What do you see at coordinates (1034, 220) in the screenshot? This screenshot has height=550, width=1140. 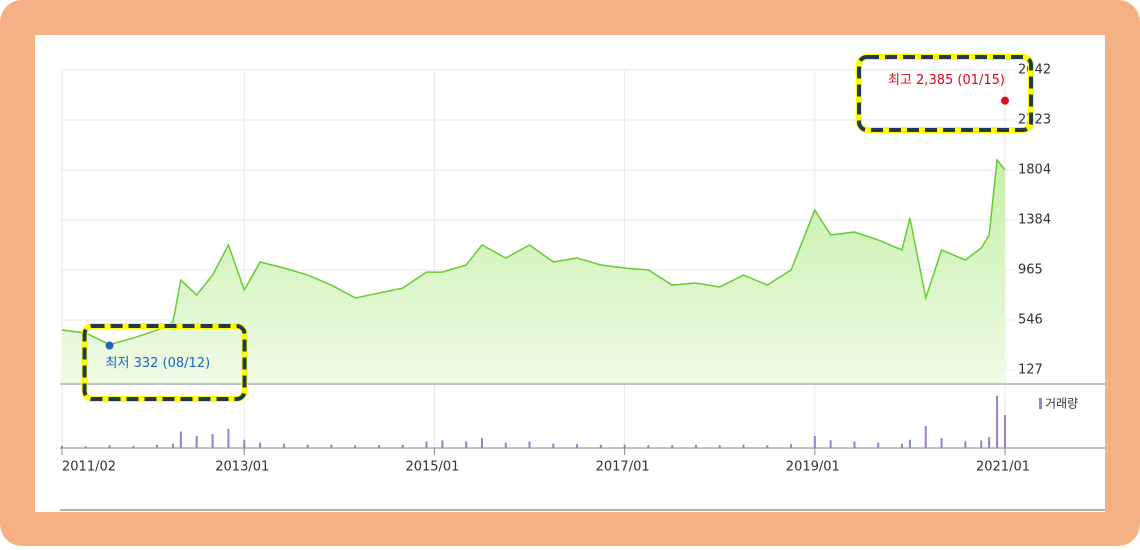 I see `y-tick-label: 1384` at bounding box center [1034, 220].